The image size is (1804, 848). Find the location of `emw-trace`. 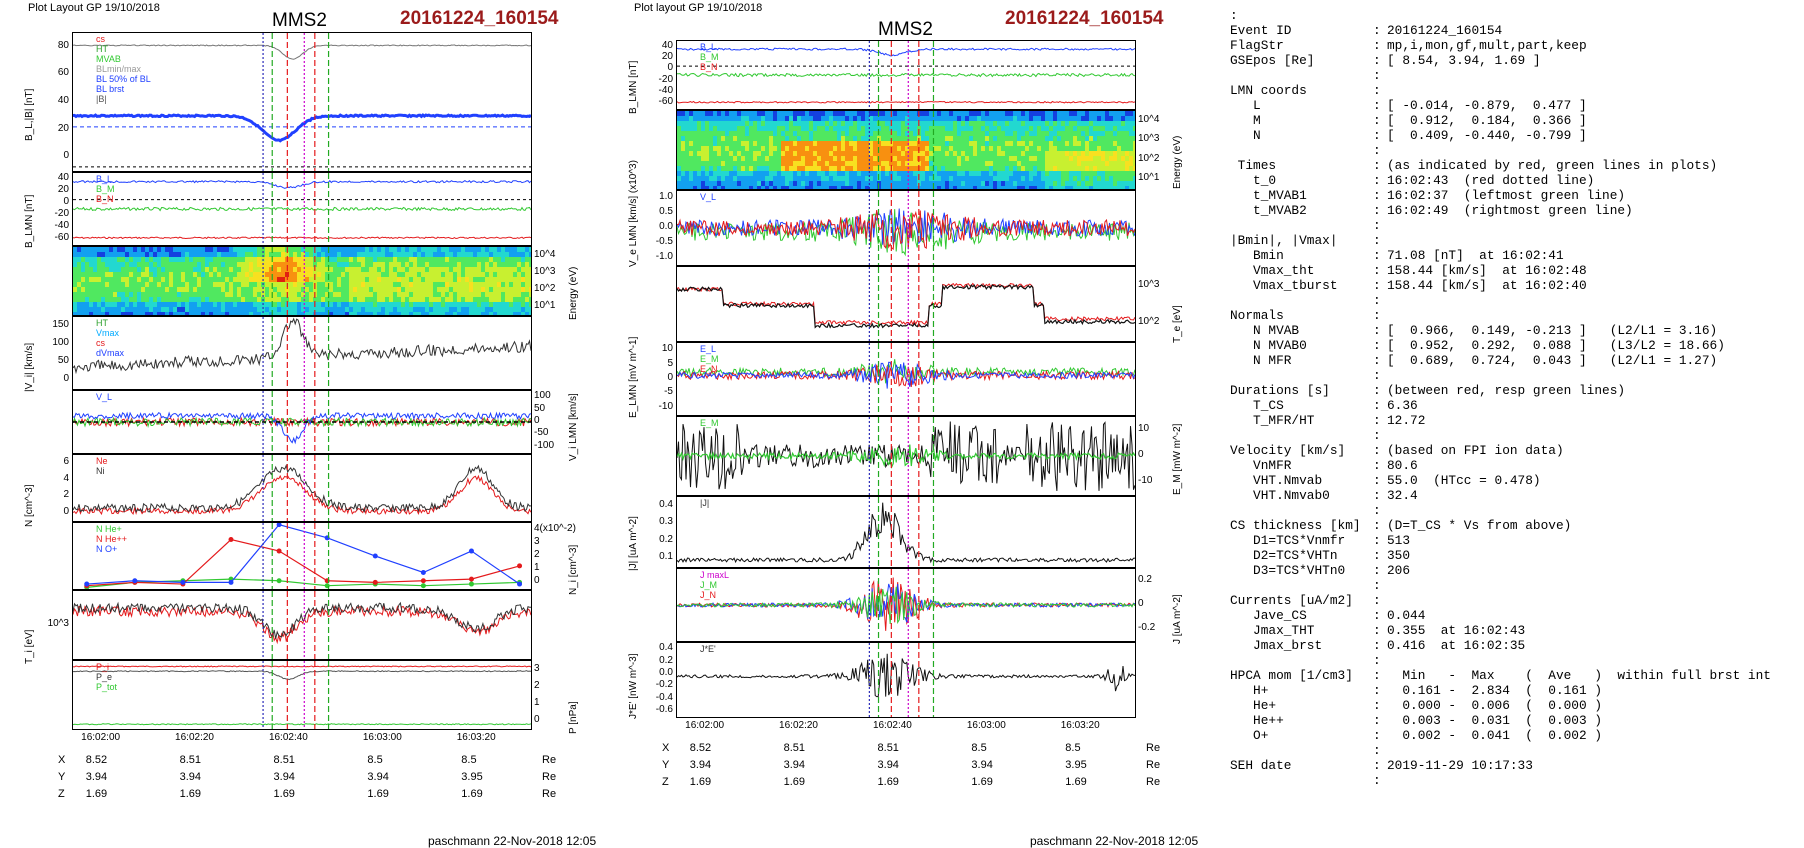

emw-trace is located at coordinates (906, 456).